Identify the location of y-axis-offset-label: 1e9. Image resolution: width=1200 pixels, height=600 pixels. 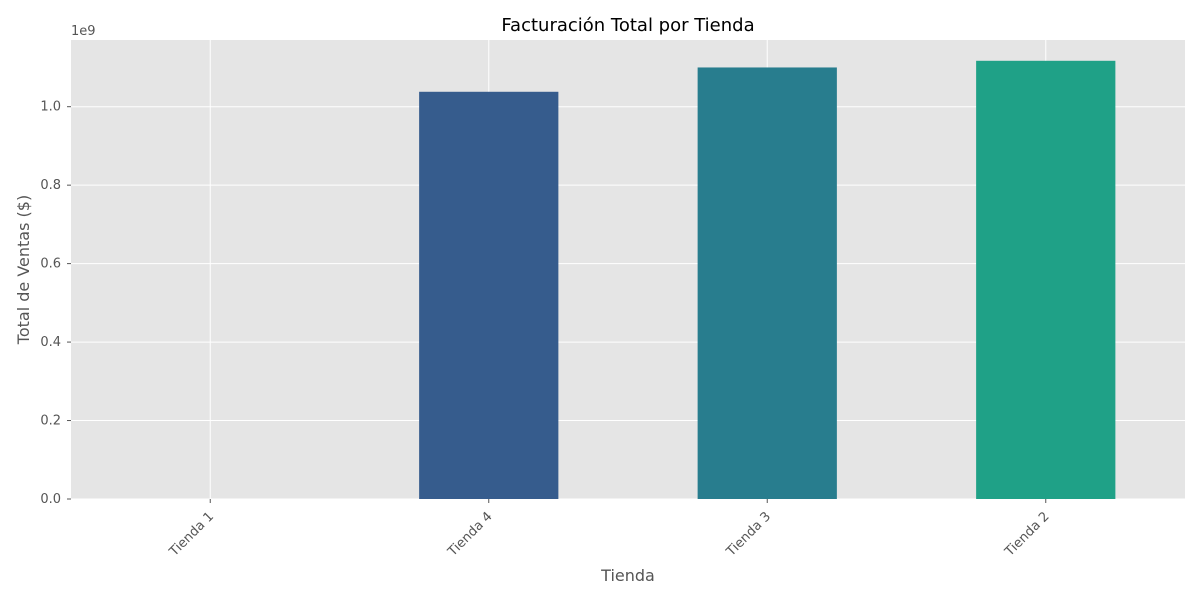
(83, 31).